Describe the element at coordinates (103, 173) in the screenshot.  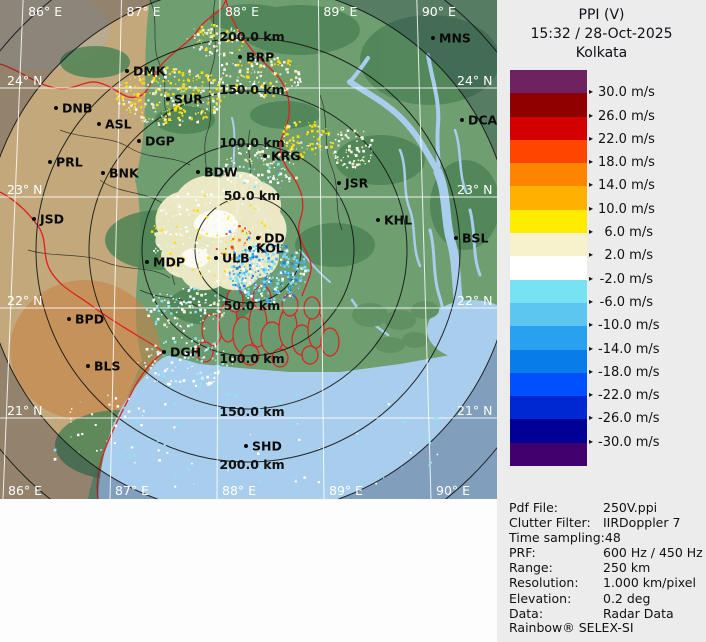
I see `station-dot` at that location.